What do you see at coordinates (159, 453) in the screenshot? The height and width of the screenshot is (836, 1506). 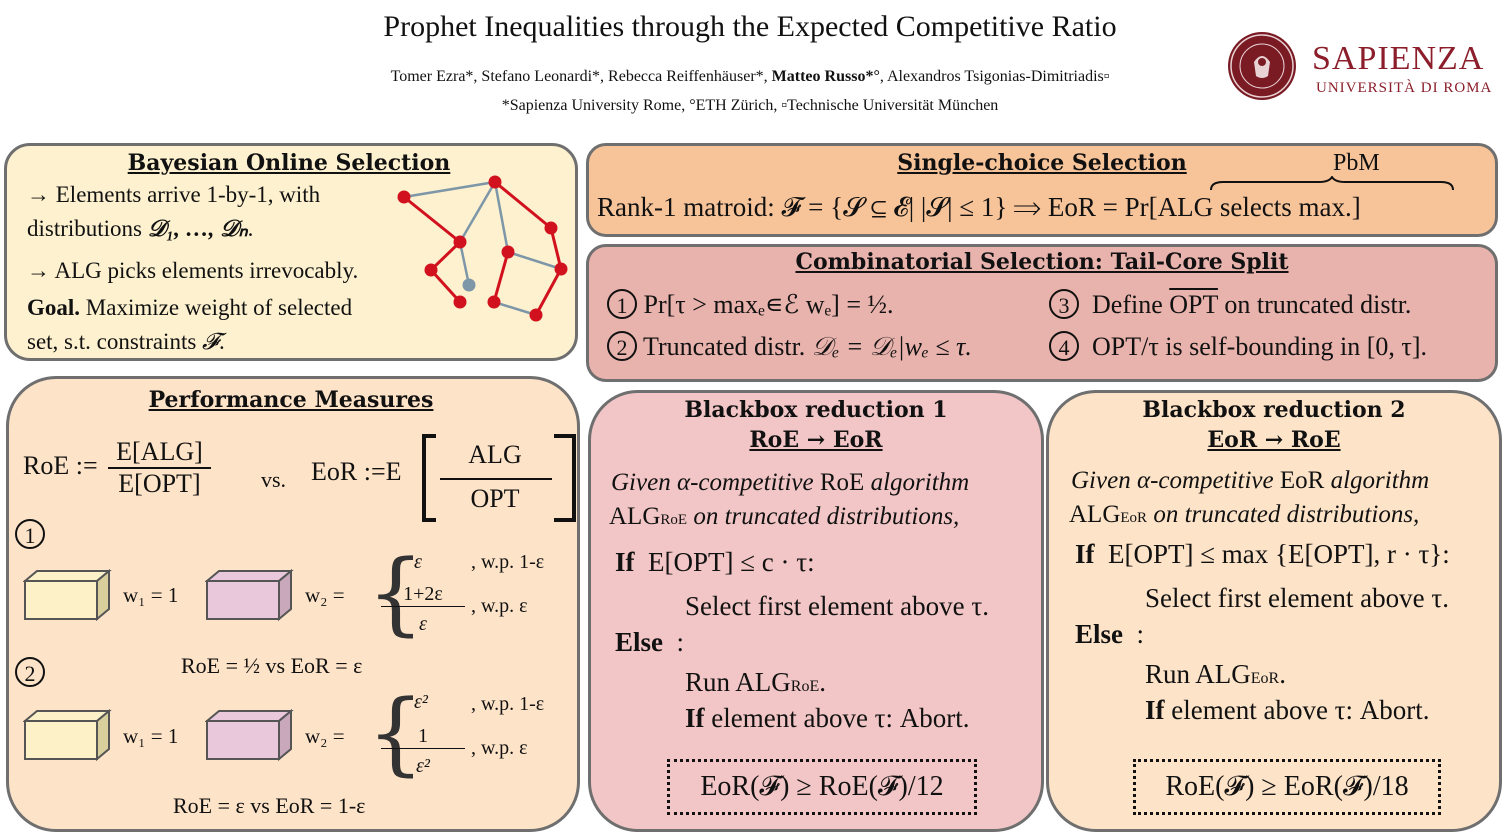 I see `roe-numerator: E[ALG]` at bounding box center [159, 453].